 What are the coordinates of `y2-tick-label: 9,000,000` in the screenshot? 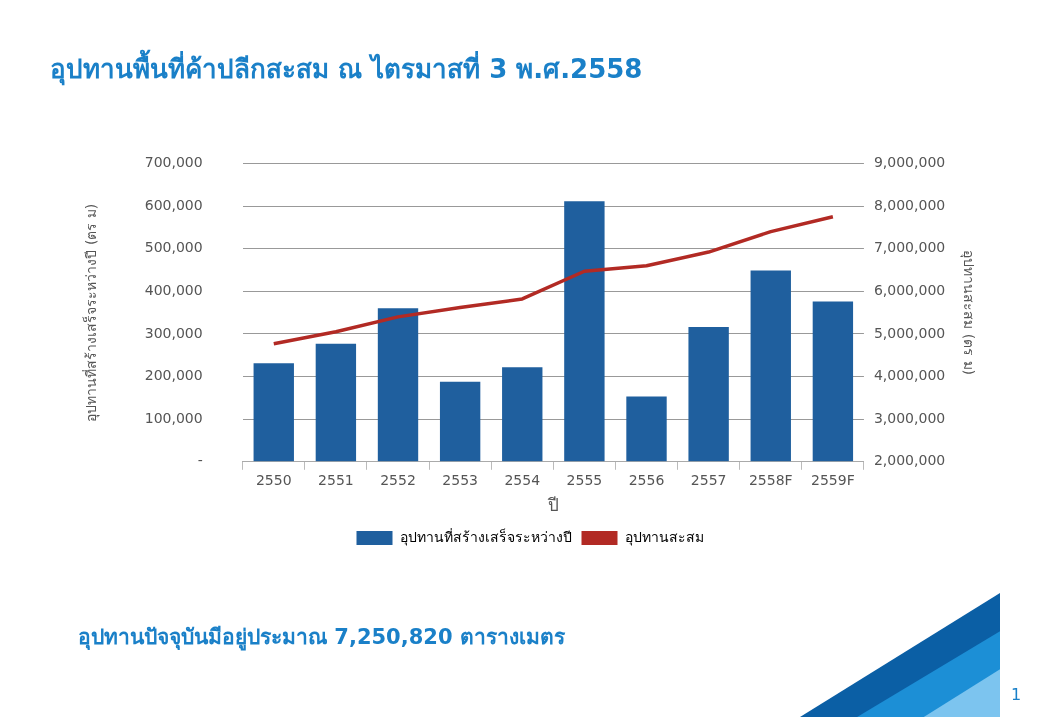 It's located at (909, 162).